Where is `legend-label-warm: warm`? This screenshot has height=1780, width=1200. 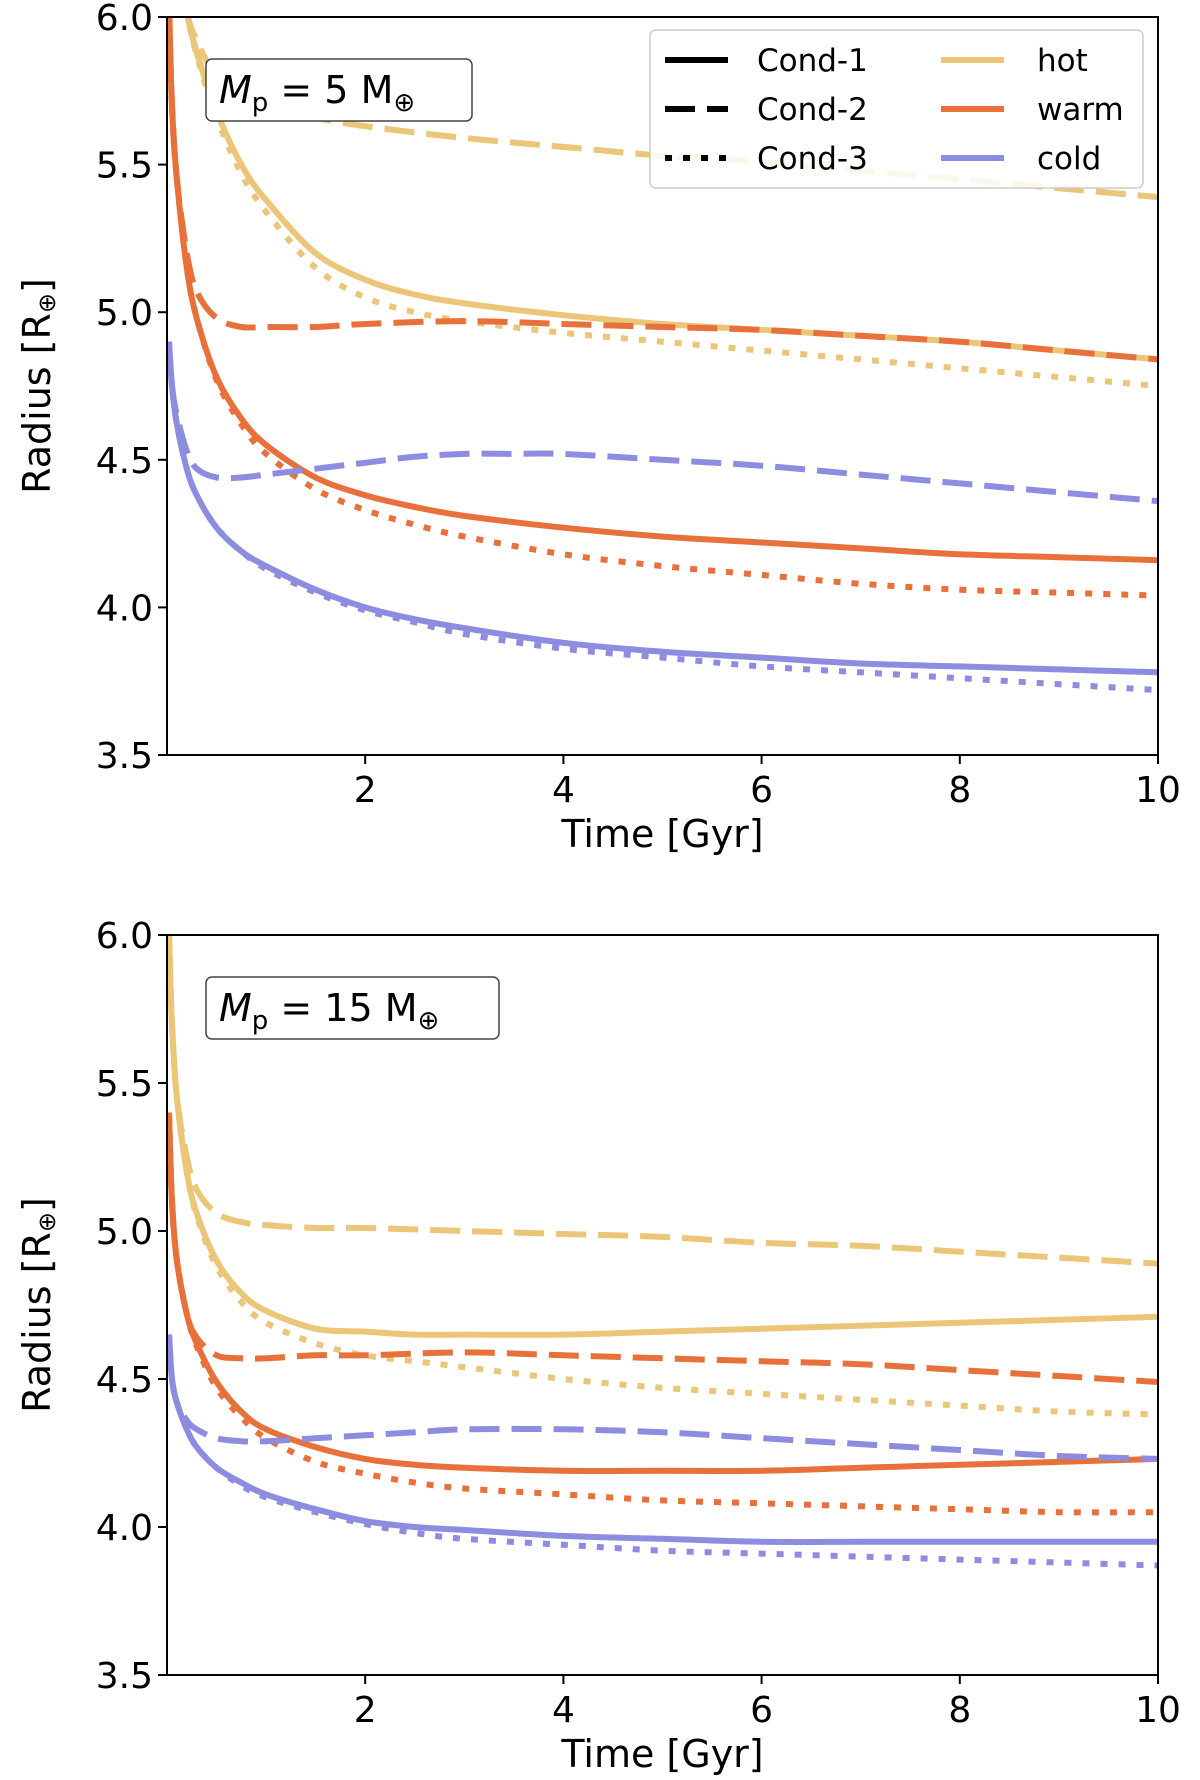
legend-label-warm: warm is located at coordinates (1080, 110).